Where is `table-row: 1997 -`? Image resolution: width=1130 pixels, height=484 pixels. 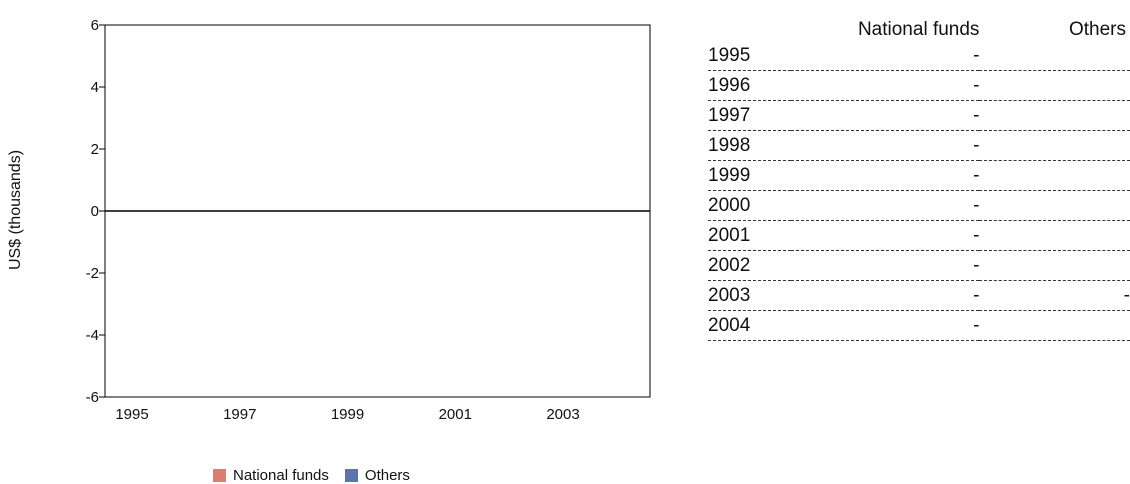 table-row: 1997 - is located at coordinates (919, 115).